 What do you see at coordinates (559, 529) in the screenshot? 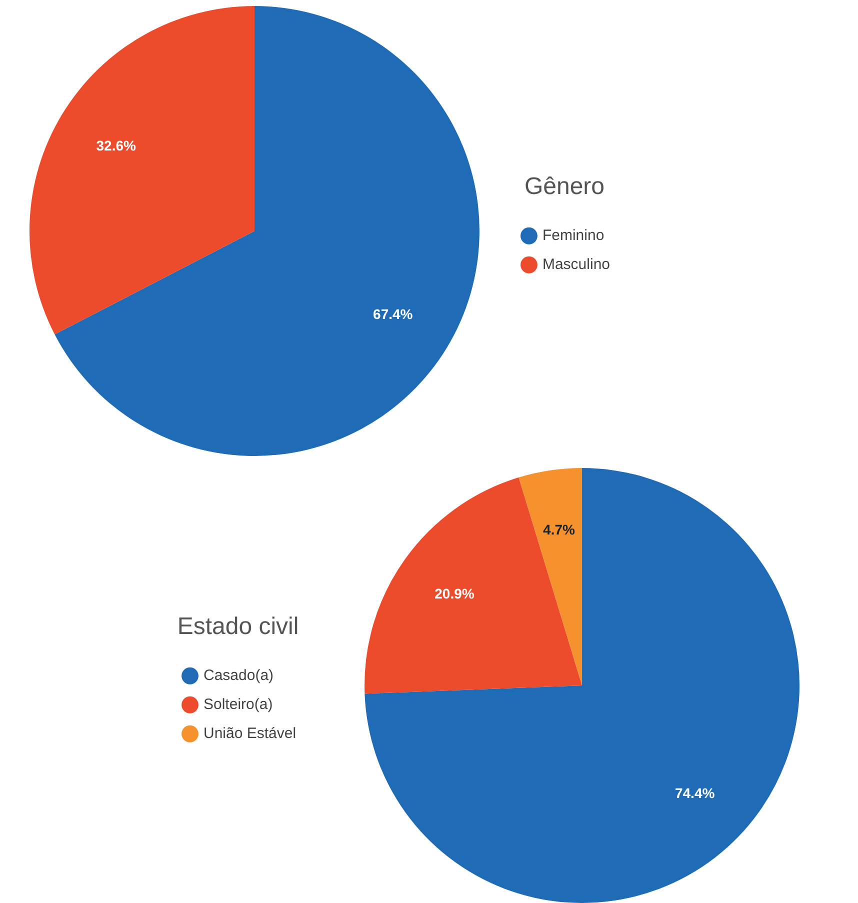
I see `data-label: 4.7%` at bounding box center [559, 529].